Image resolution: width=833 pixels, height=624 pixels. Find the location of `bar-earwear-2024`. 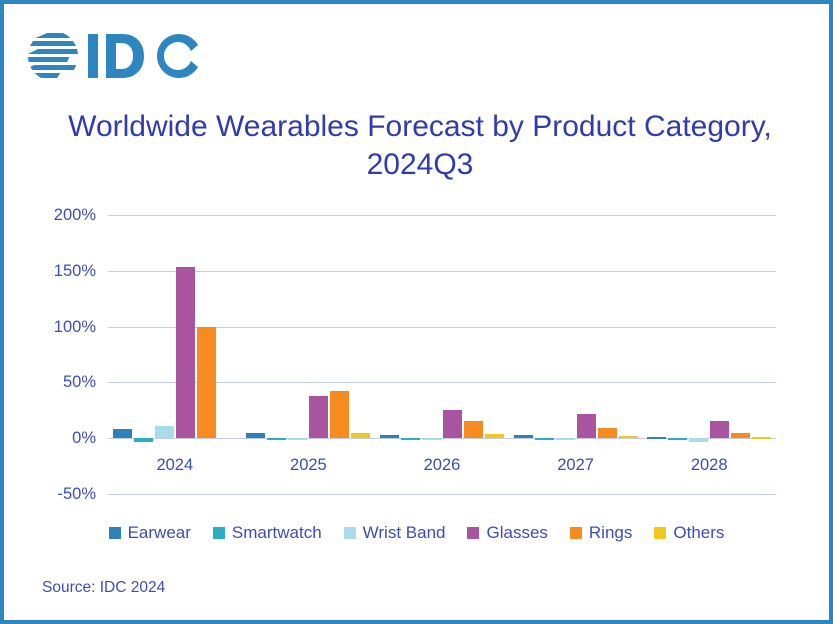

bar-earwear-2024 is located at coordinates (122, 434).